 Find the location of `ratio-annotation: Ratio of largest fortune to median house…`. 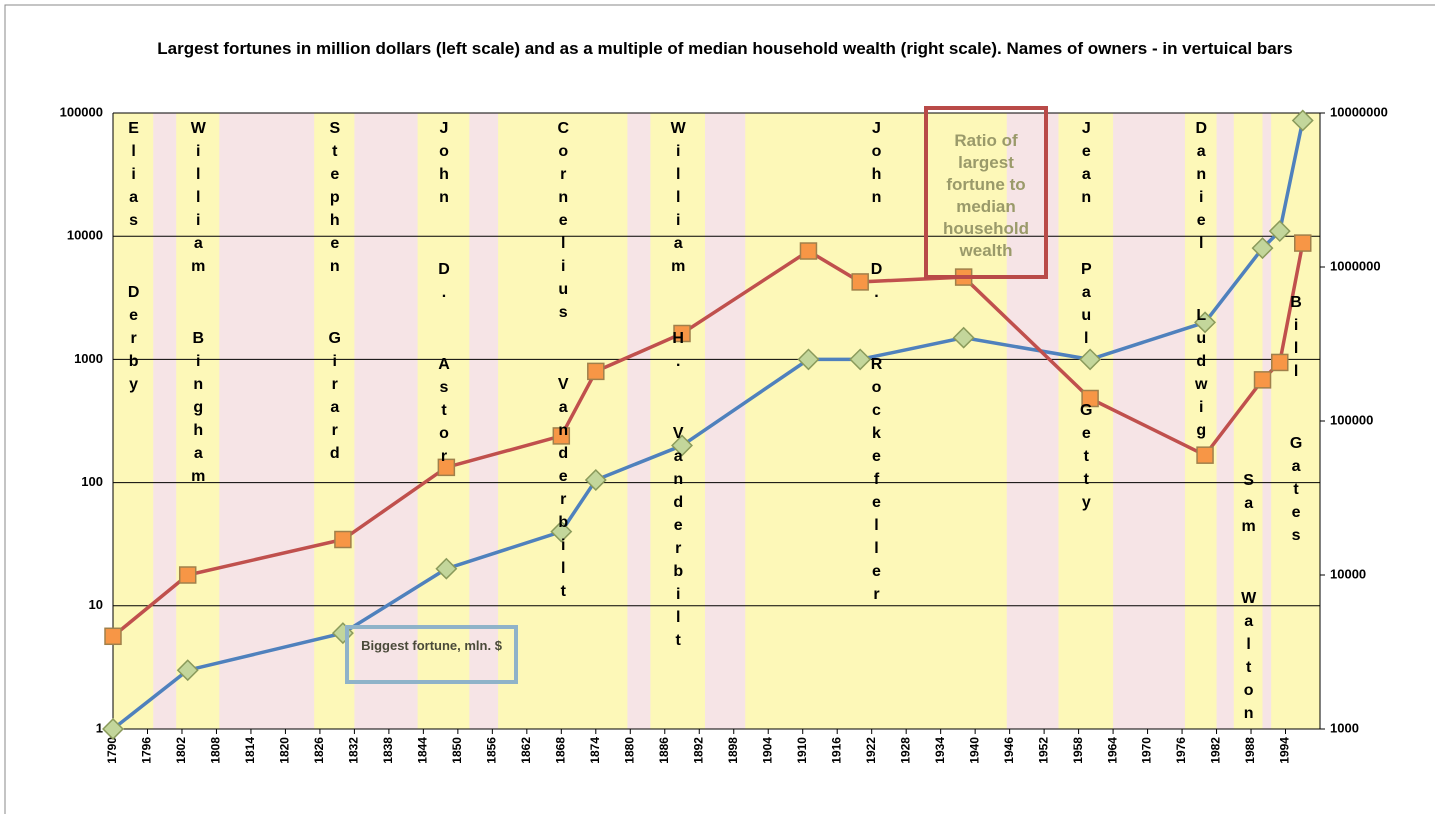

ratio-annotation: Ratio of largest fortune to median house… is located at coordinates (986, 192).